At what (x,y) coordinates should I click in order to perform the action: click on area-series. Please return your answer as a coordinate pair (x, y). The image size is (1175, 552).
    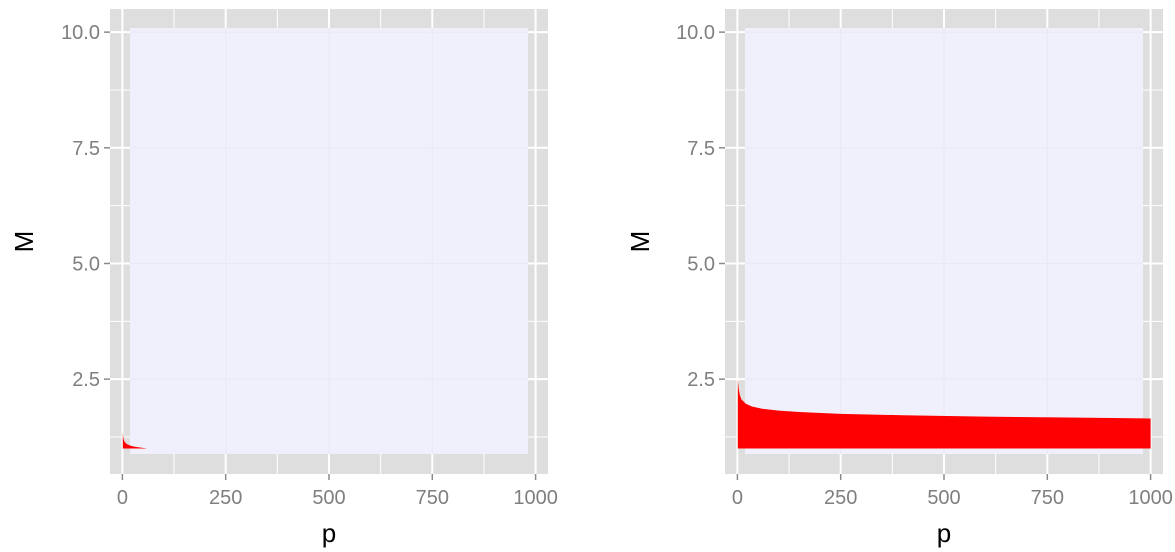
    Looking at the image, I should click on (944, 414).